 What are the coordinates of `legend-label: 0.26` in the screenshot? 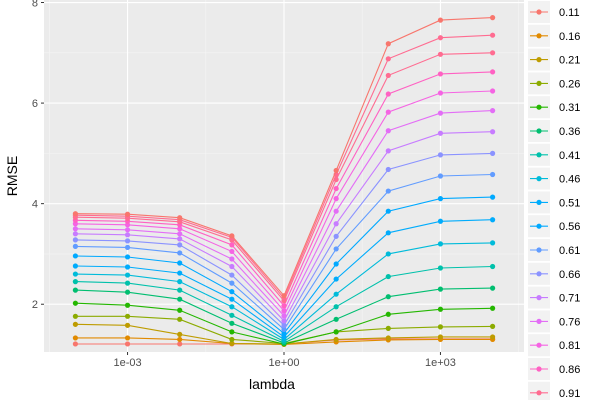 It's located at (569, 84).